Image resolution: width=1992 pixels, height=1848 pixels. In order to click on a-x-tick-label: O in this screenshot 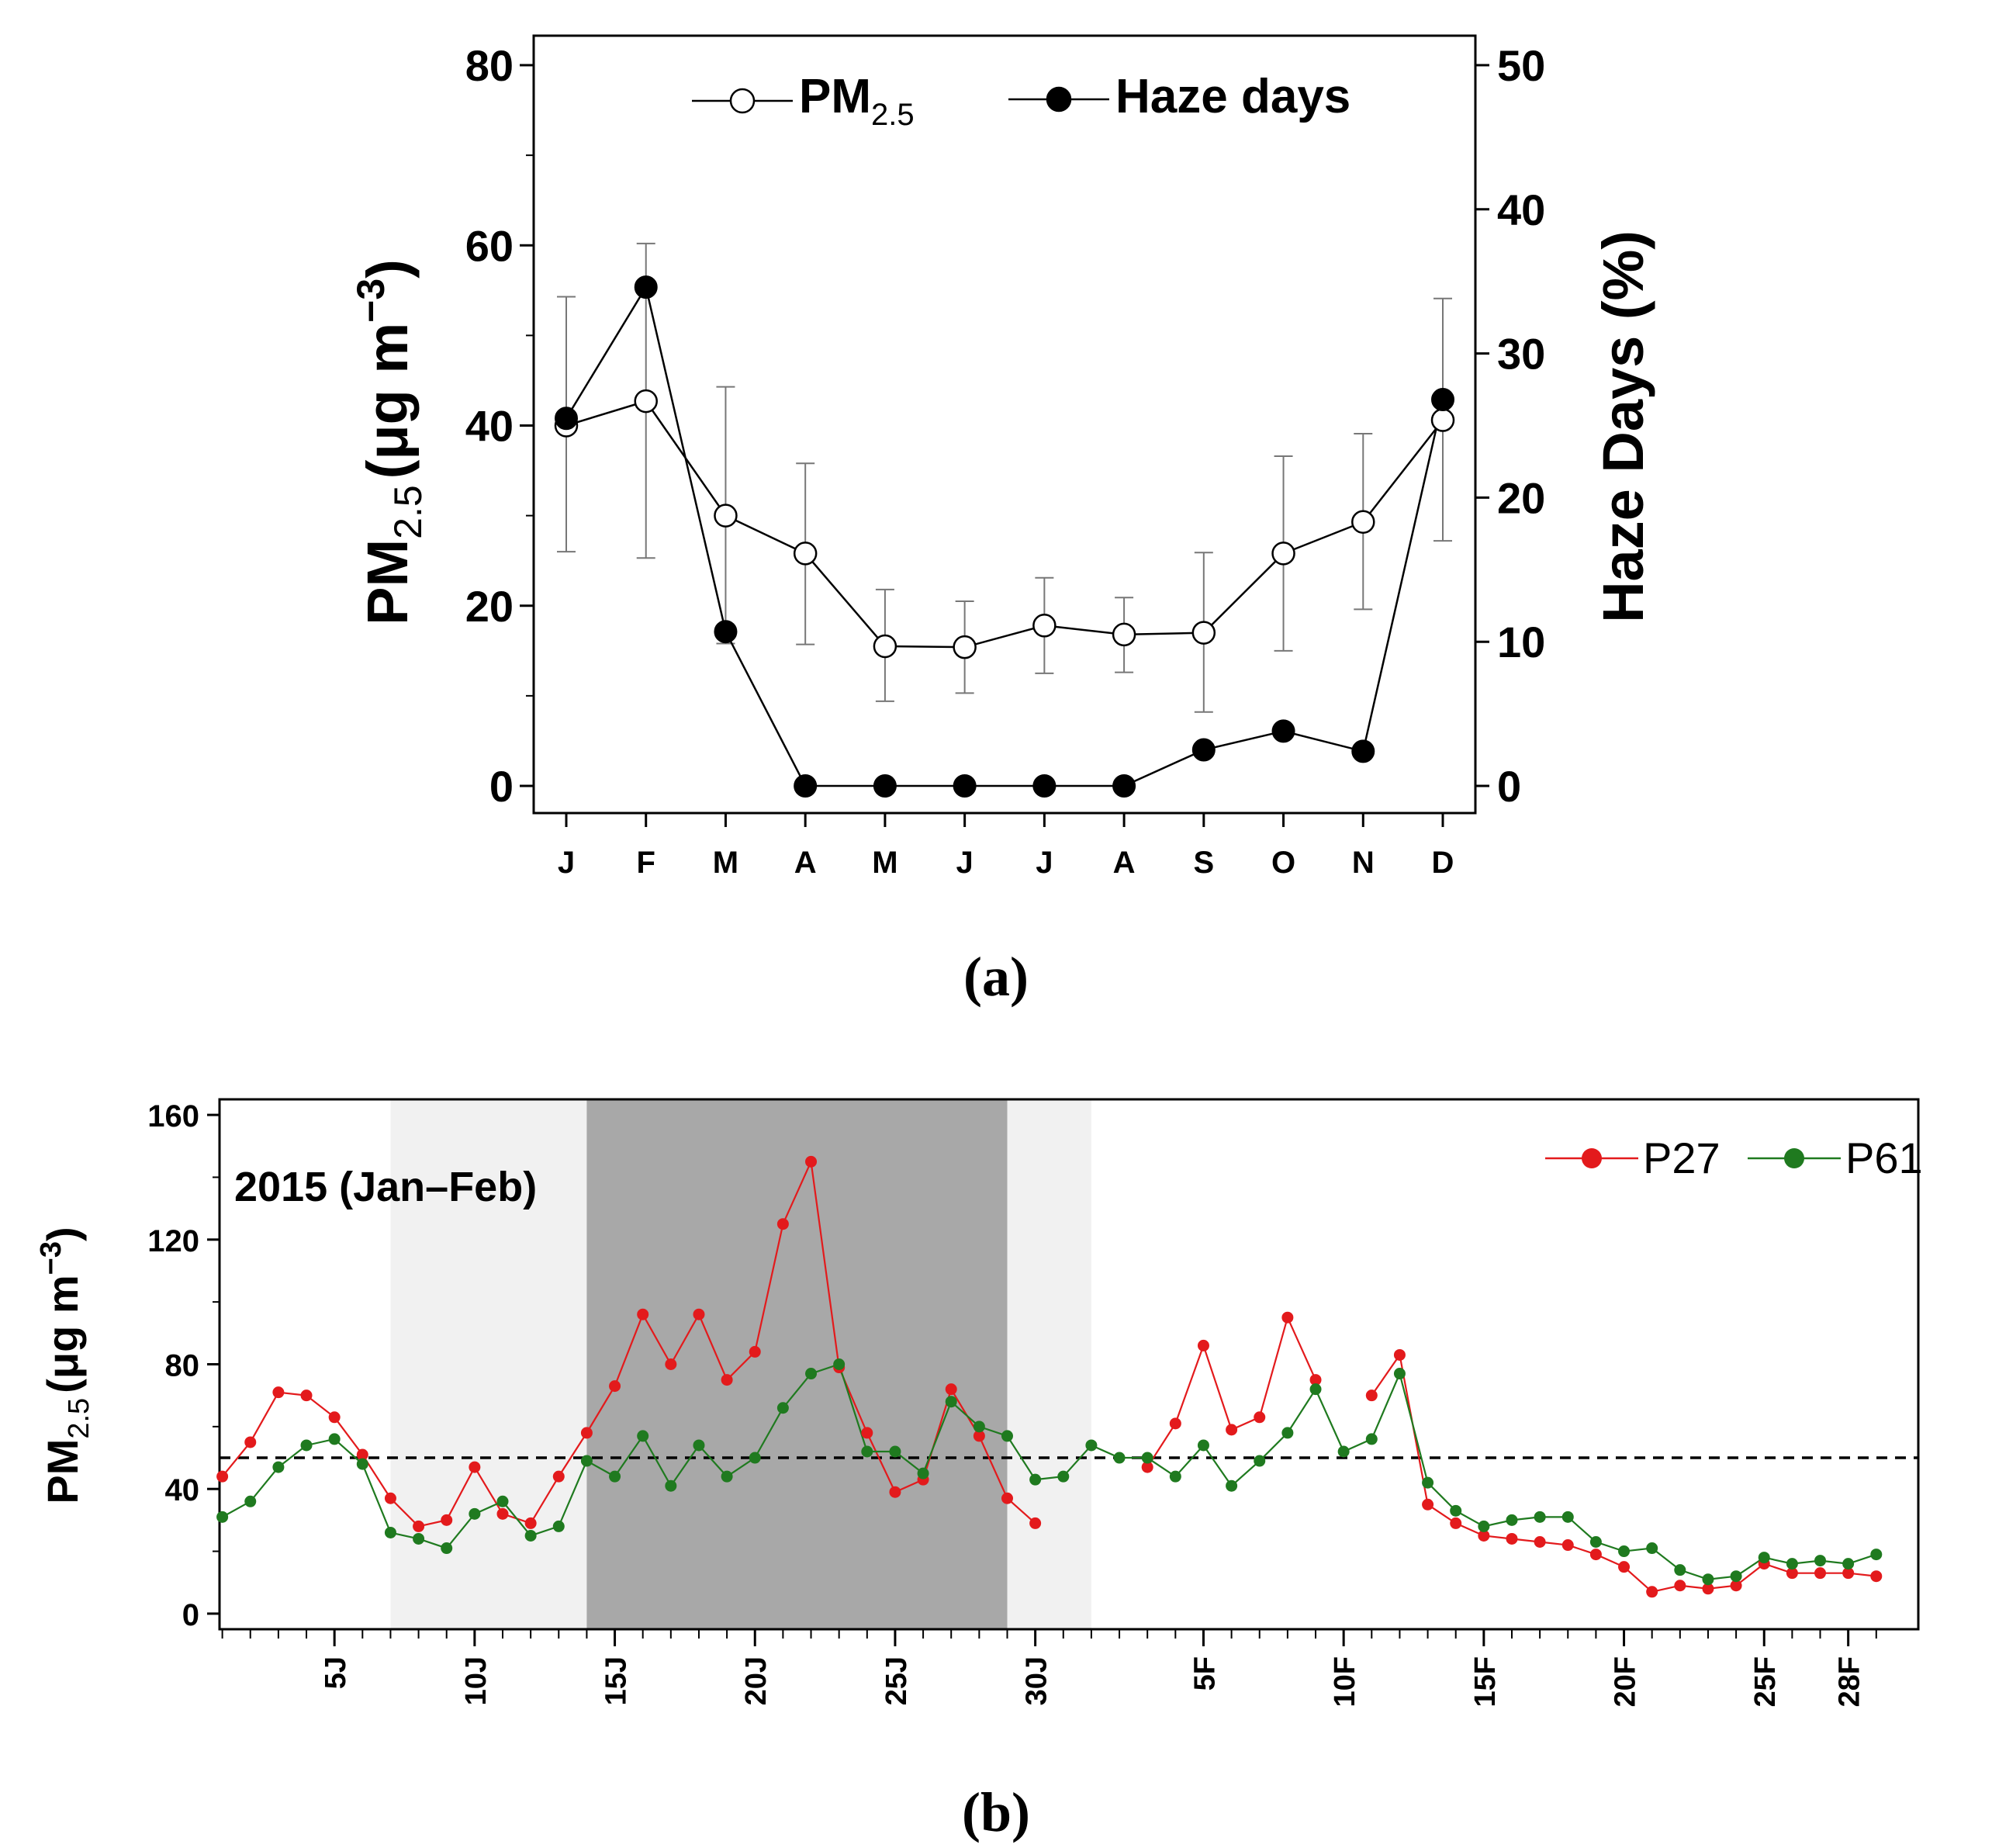, I will do `click(1283, 863)`.